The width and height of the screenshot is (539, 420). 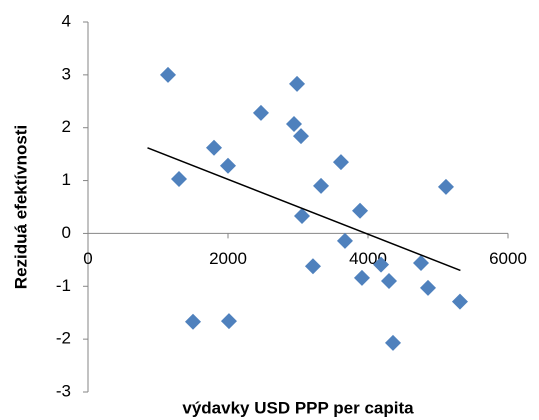 What do you see at coordinates (508, 258) in the screenshot?
I see `x-tick-label: 6000` at bounding box center [508, 258].